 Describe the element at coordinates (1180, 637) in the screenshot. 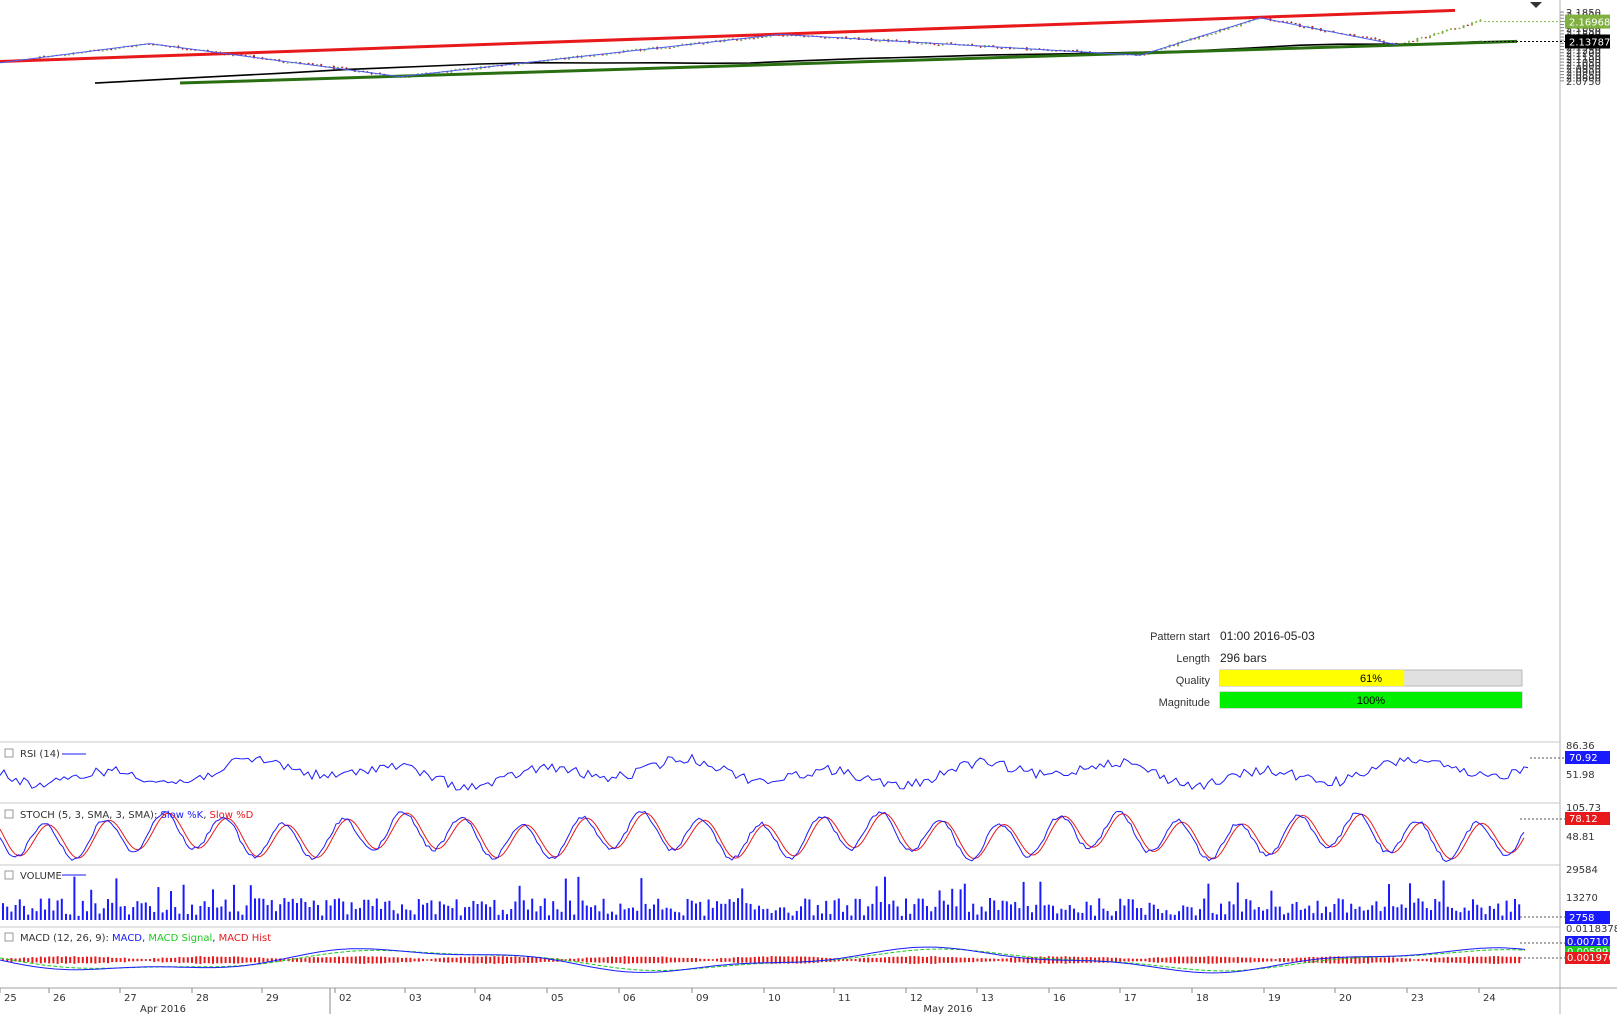

I see `pattern-start-label: Pattern start` at that location.